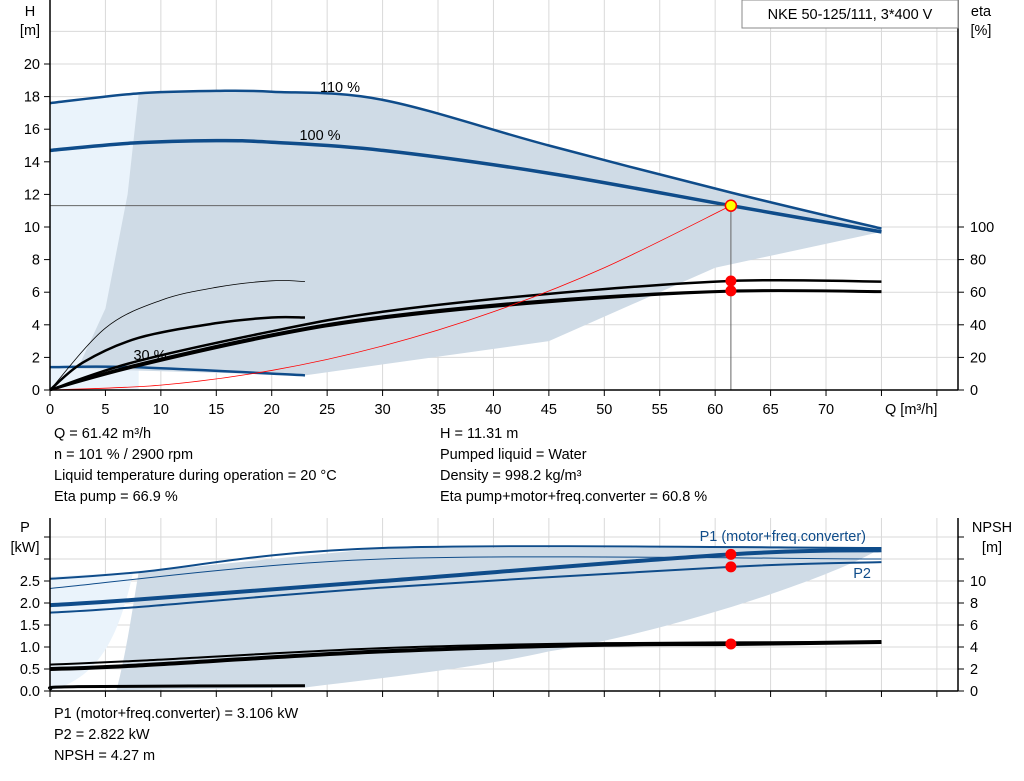  What do you see at coordinates (319, 136) in the screenshot?
I see `label-100-percent: 100 %` at bounding box center [319, 136].